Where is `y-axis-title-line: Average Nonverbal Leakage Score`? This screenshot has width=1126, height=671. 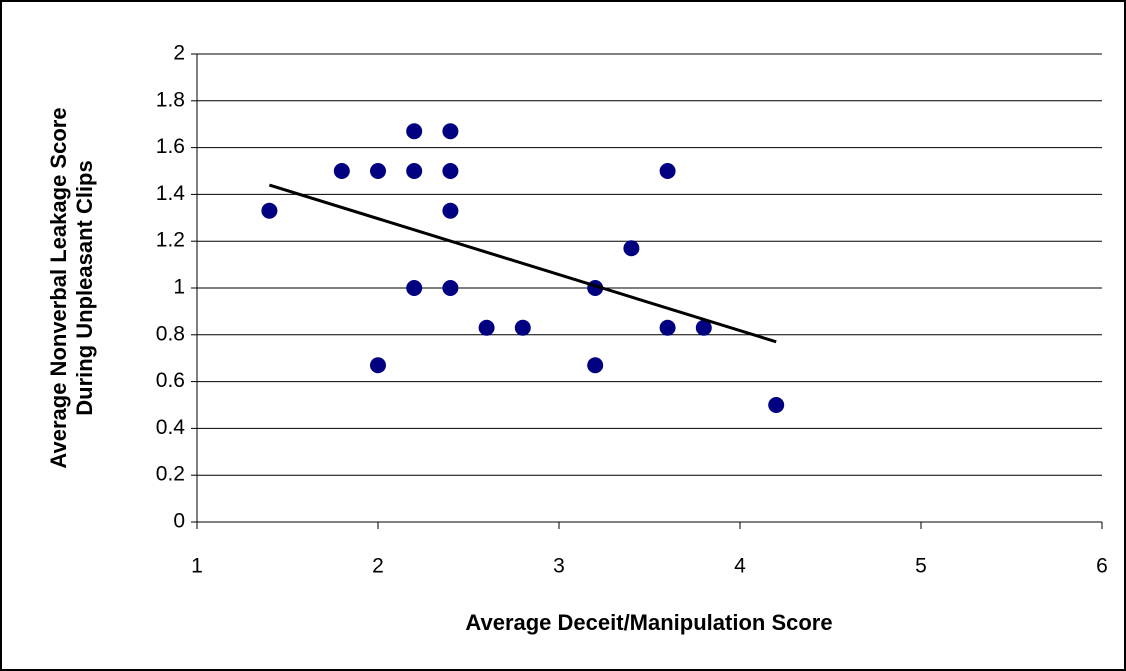 y-axis-title-line: Average Nonverbal Leakage Score is located at coordinates (58, 287).